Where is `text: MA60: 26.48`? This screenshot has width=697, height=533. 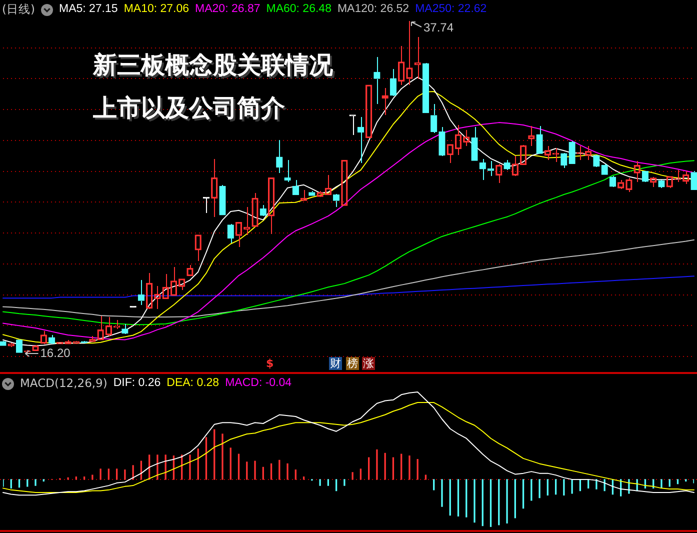
text: MA60: 26.48 is located at coordinates (299, 9).